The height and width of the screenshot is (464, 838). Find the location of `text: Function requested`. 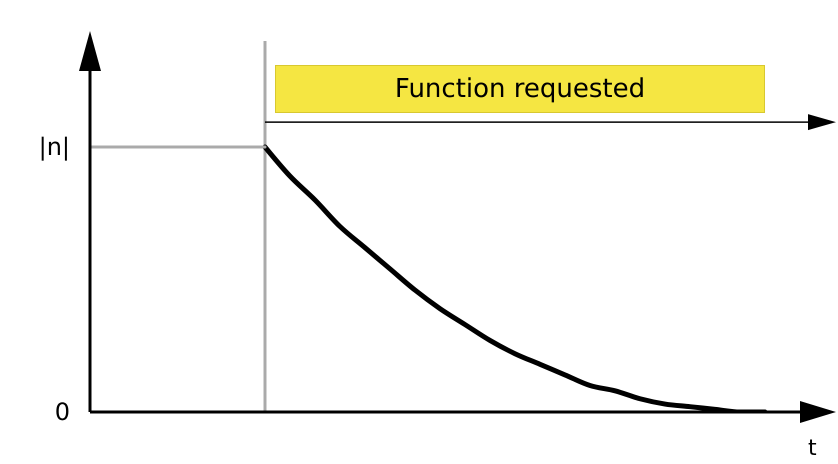

text: Function requested is located at coordinates (520, 89).